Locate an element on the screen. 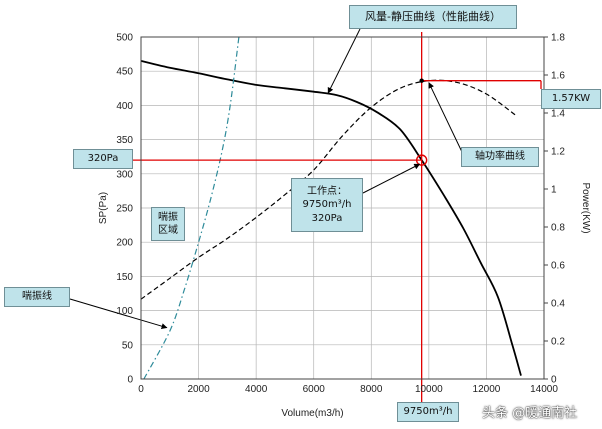 Image resolution: width=602 pixels, height=429 pixels. y-right-axis-title: Power(KW) is located at coordinates (585, 207).